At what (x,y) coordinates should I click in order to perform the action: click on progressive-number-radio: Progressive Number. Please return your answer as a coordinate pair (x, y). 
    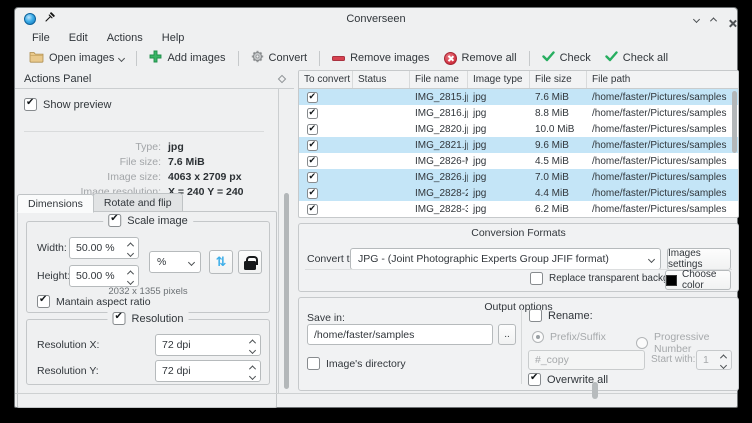
    Looking at the image, I should click on (687, 343).